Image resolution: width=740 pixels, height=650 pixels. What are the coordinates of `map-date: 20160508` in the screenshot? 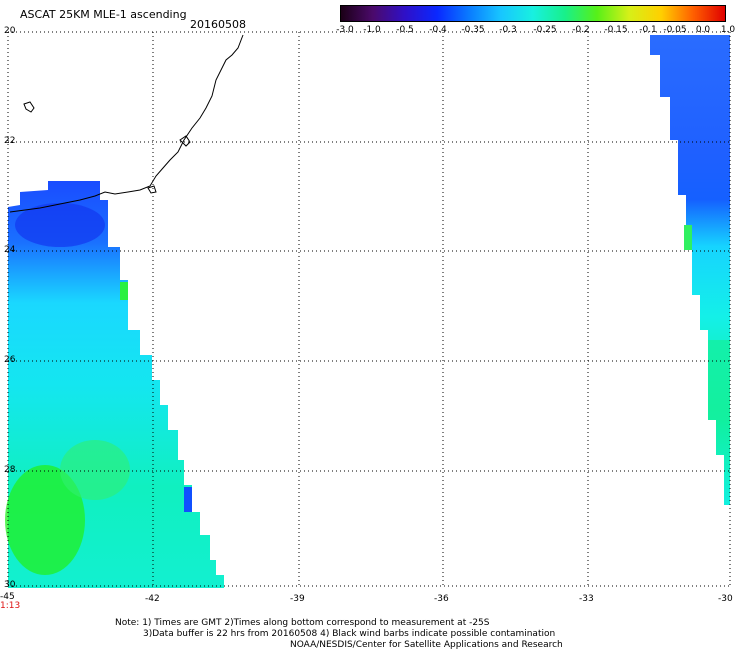 It's located at (218, 24).